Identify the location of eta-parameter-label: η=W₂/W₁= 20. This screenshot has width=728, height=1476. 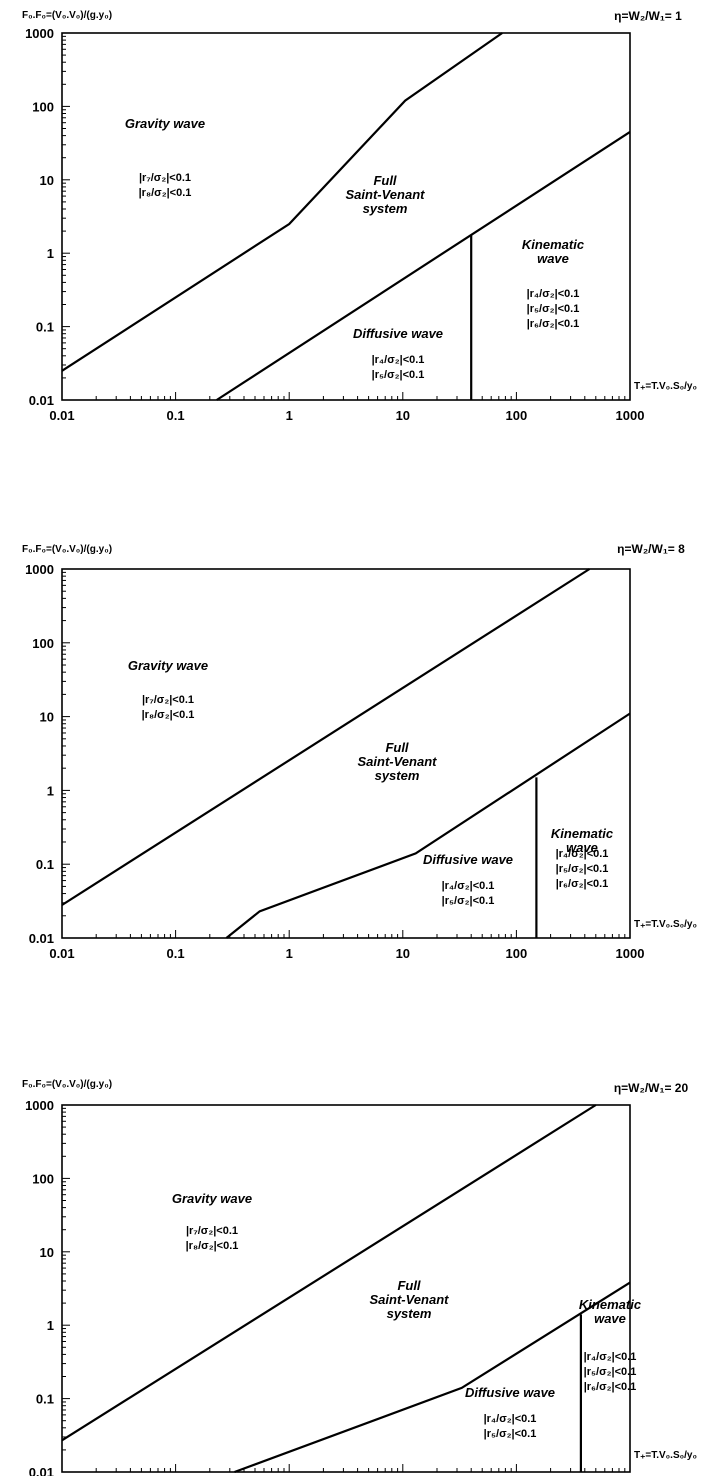
(651, 1088).